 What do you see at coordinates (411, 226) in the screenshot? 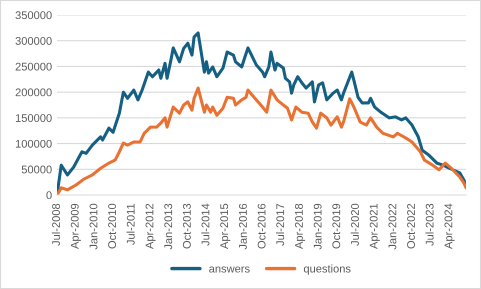
I see `x-tick-label: Oct-2022` at bounding box center [411, 226].